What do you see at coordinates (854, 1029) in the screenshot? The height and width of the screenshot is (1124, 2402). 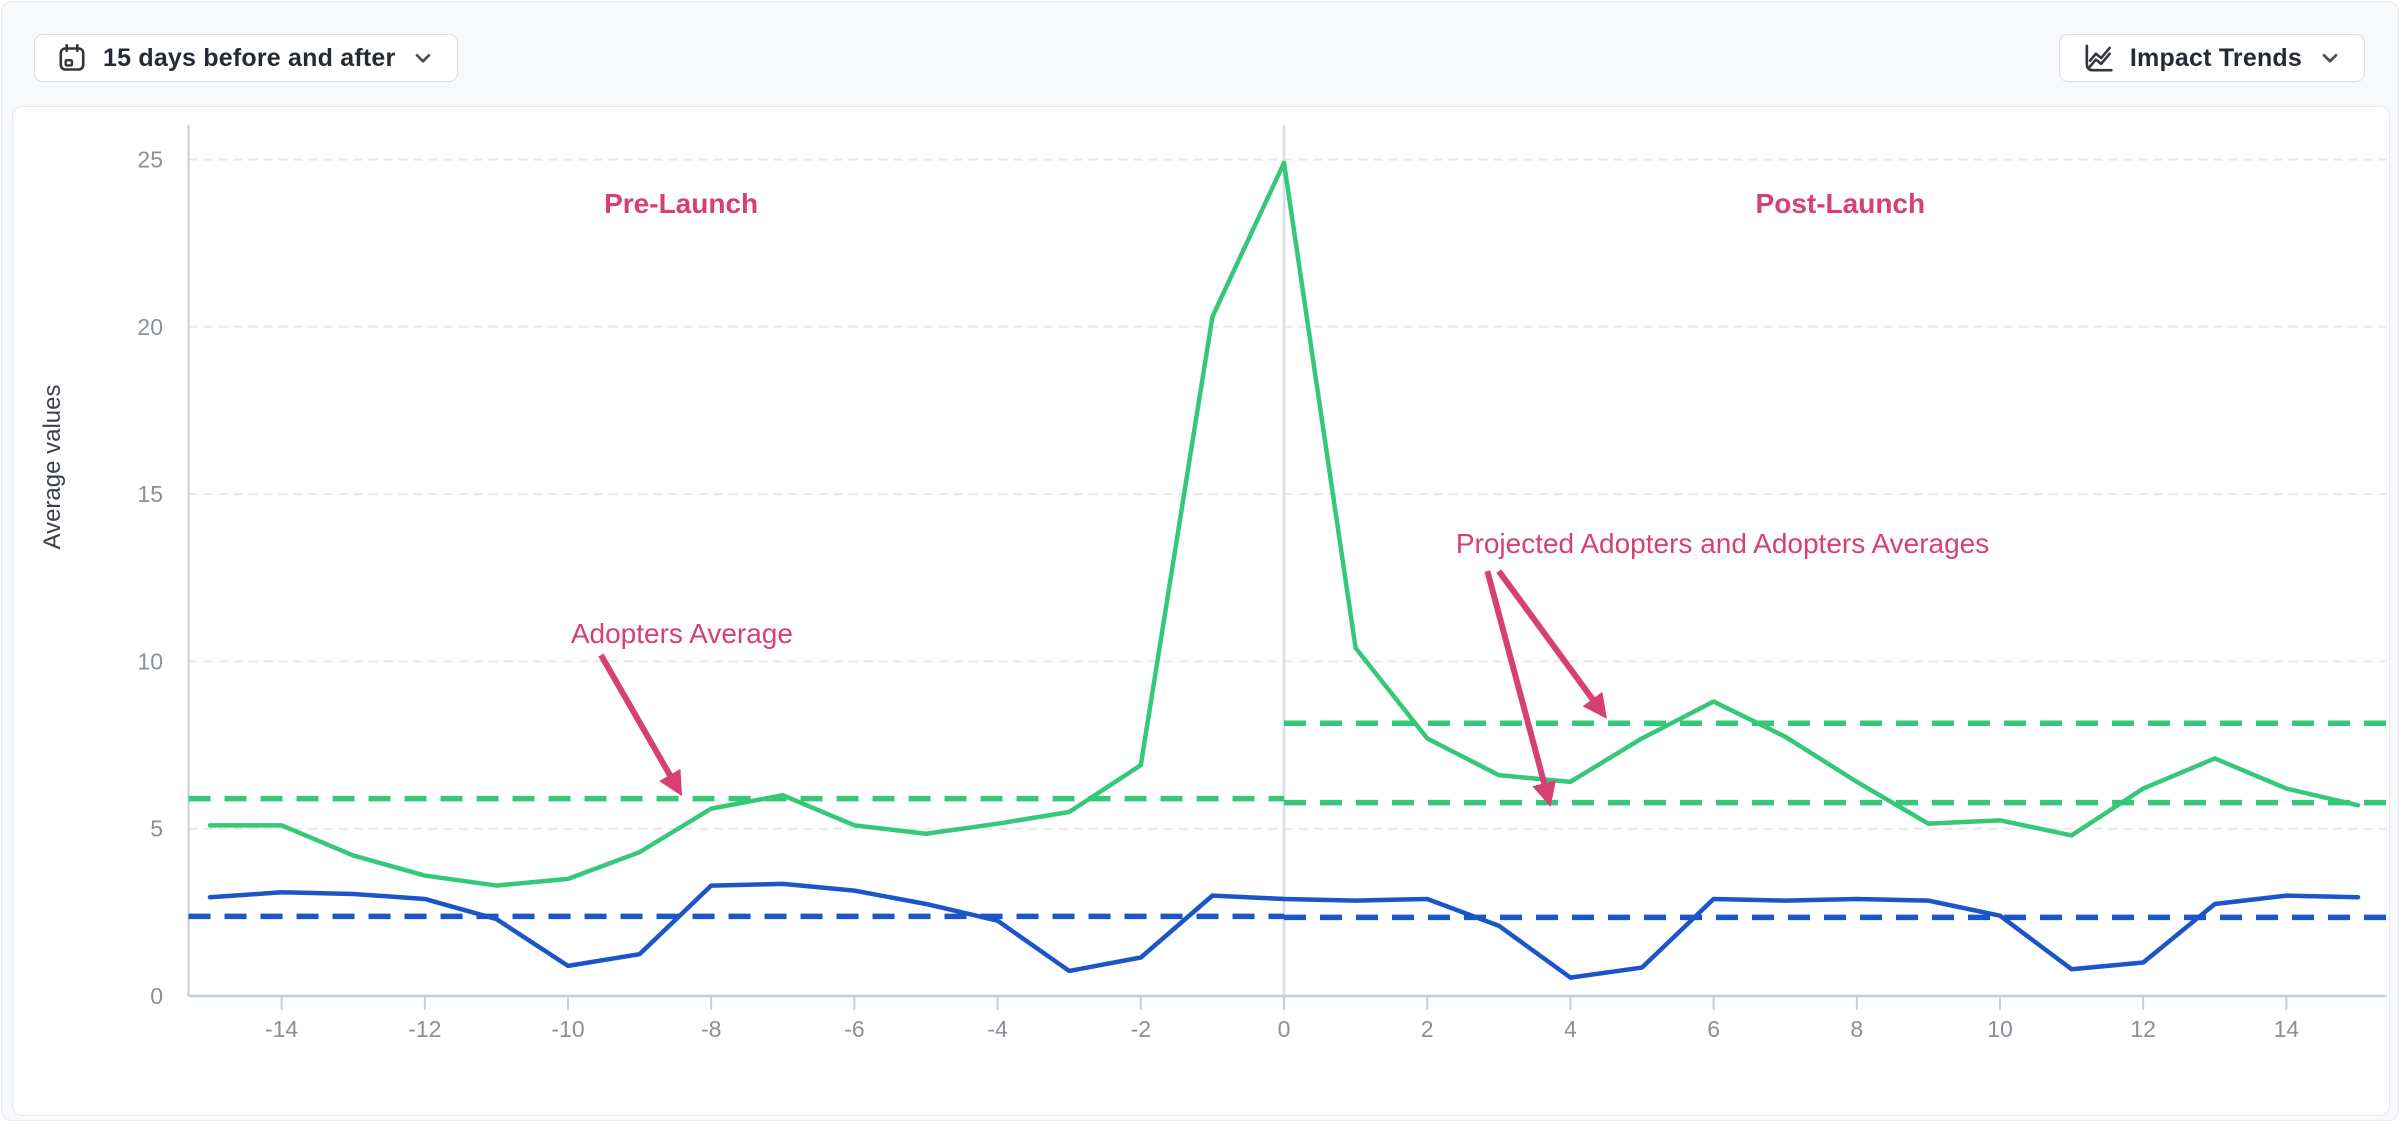 I see `x-tick-label: -6` at bounding box center [854, 1029].